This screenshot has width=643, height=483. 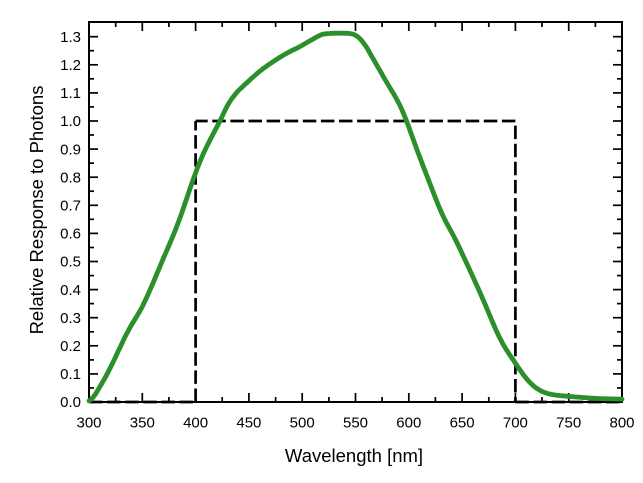 I want to click on svg-text: 0.0, so click(x=70, y=402).